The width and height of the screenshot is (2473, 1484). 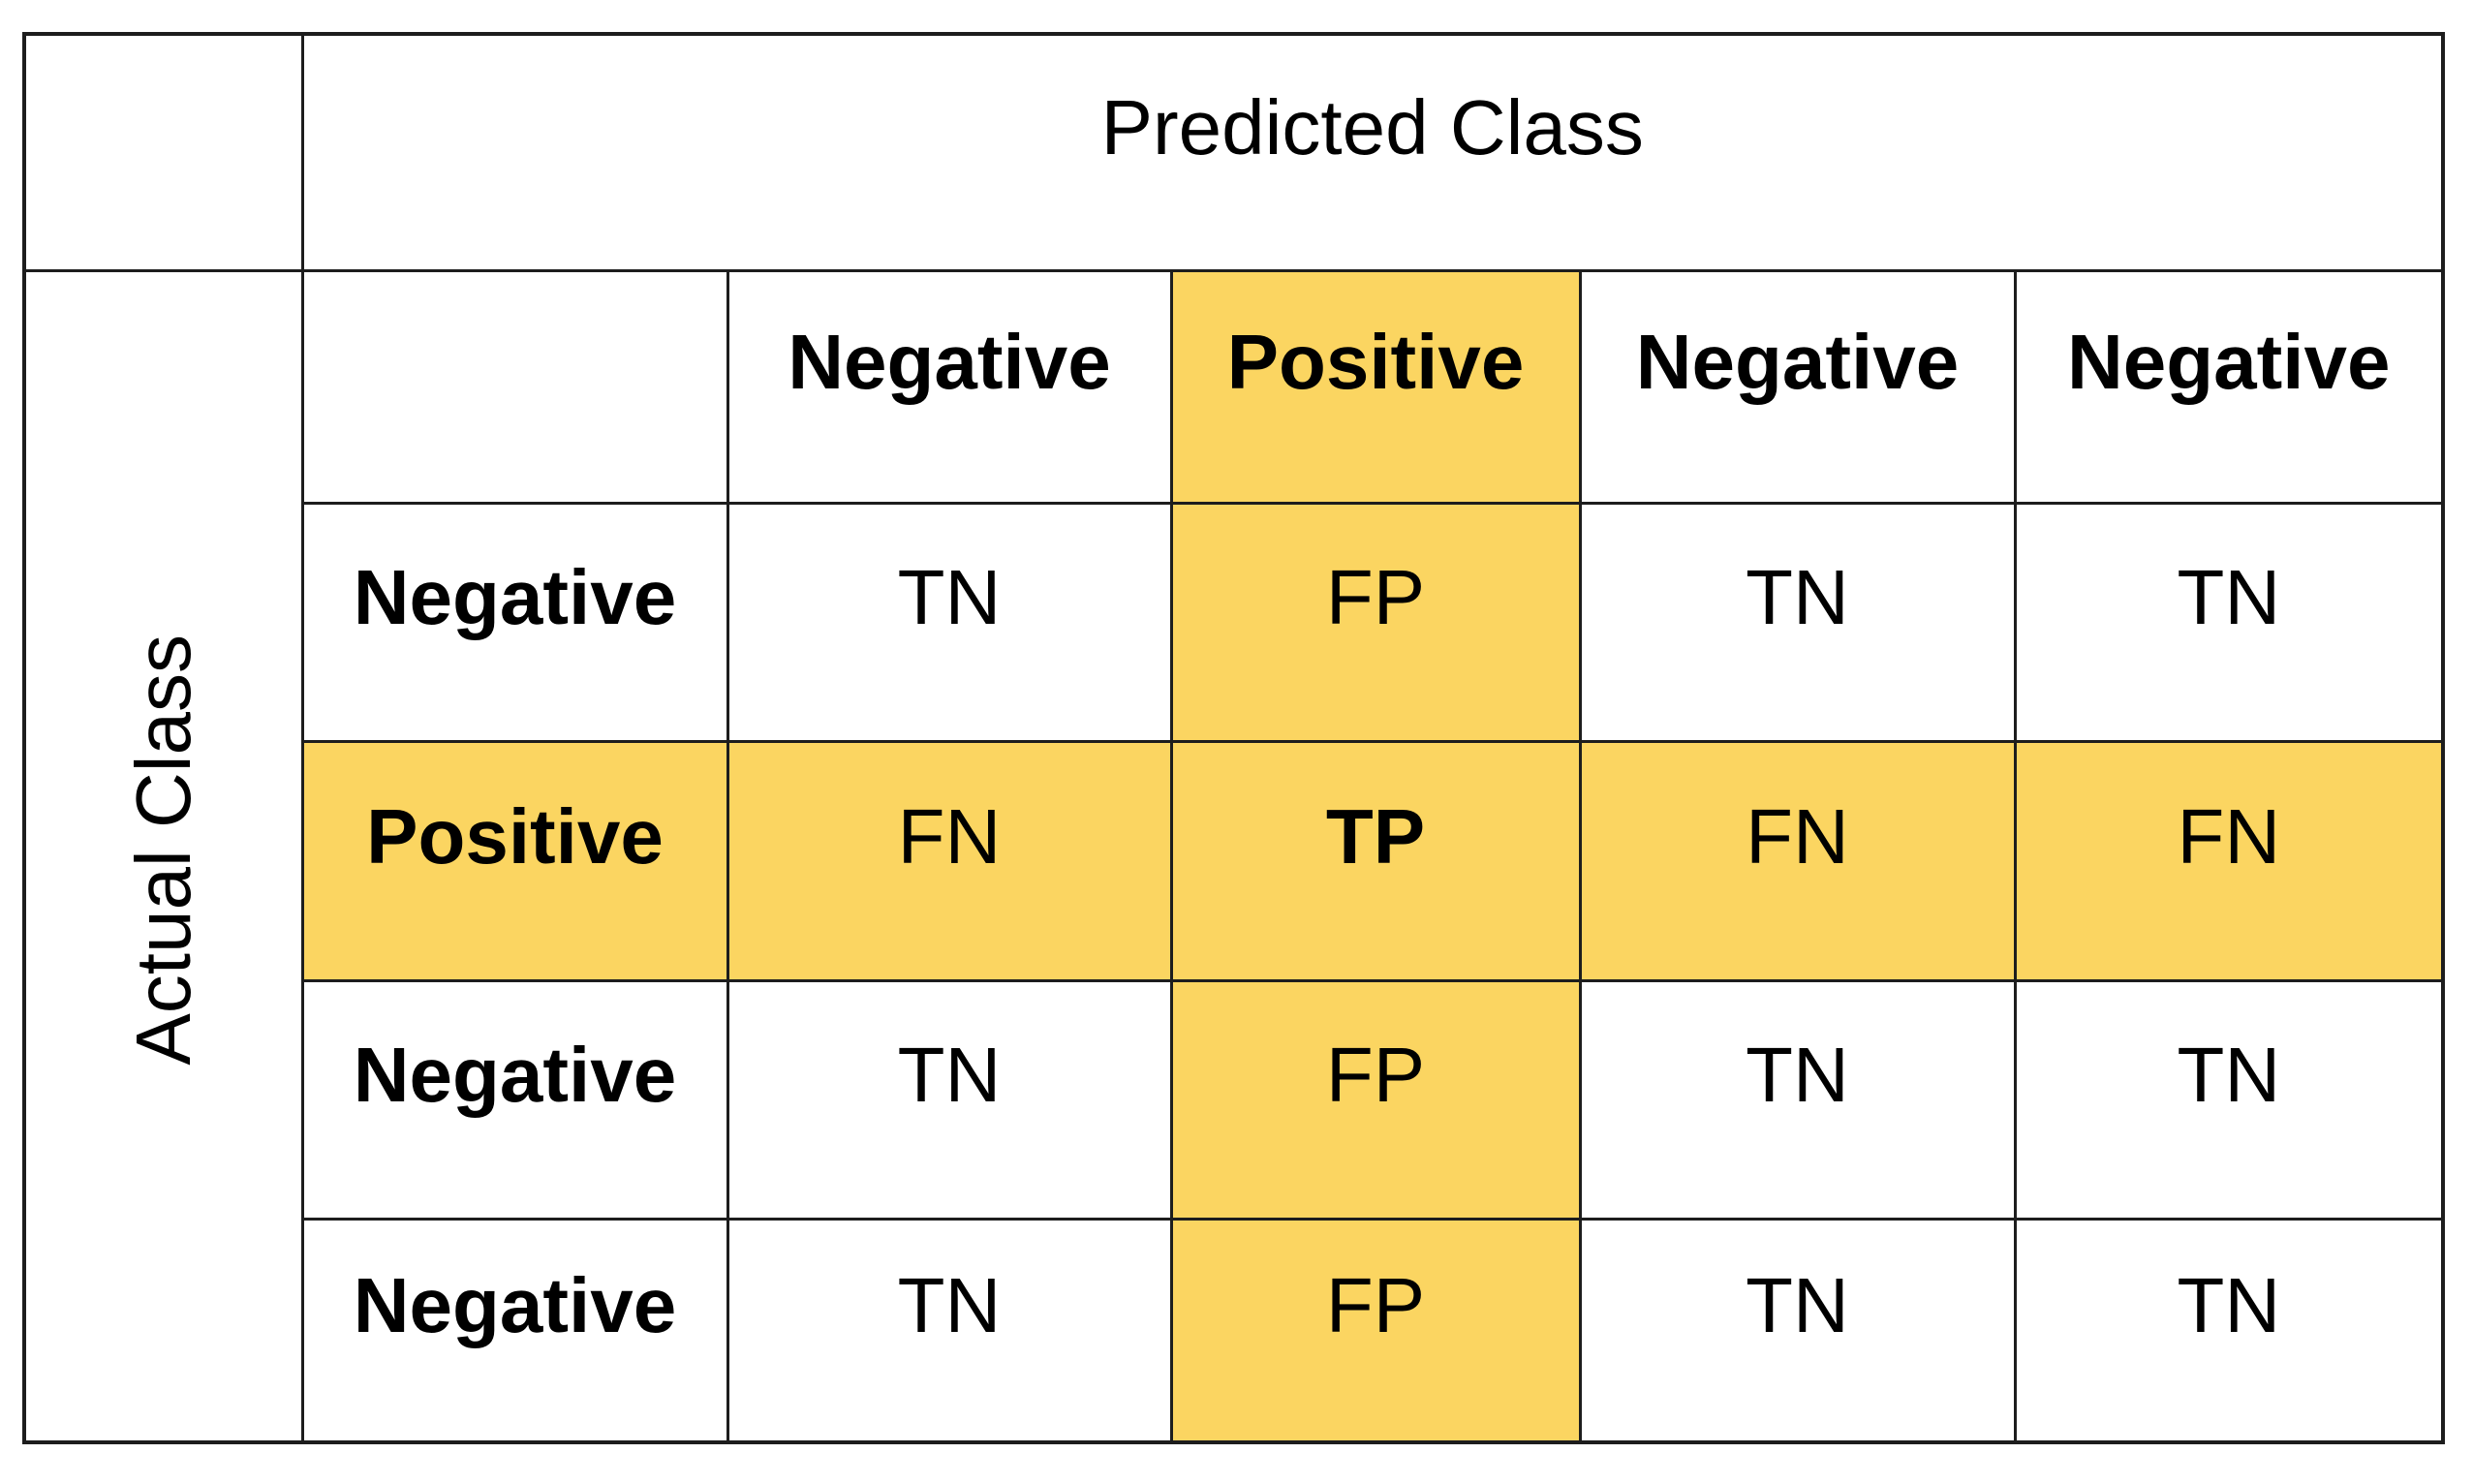 I want to click on actual-class-label: Actual Class, so click(x=162, y=850).